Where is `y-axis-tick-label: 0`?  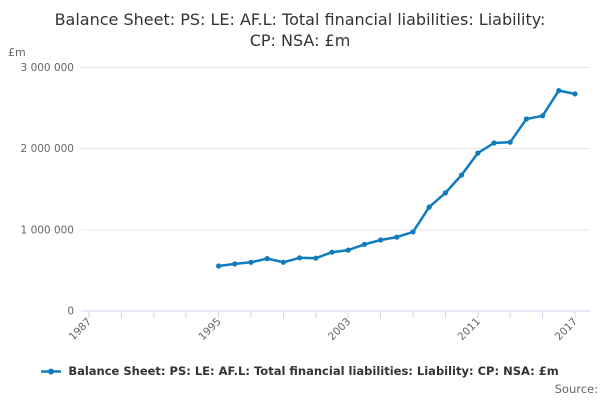 y-axis-tick-label: 0 is located at coordinates (70, 312).